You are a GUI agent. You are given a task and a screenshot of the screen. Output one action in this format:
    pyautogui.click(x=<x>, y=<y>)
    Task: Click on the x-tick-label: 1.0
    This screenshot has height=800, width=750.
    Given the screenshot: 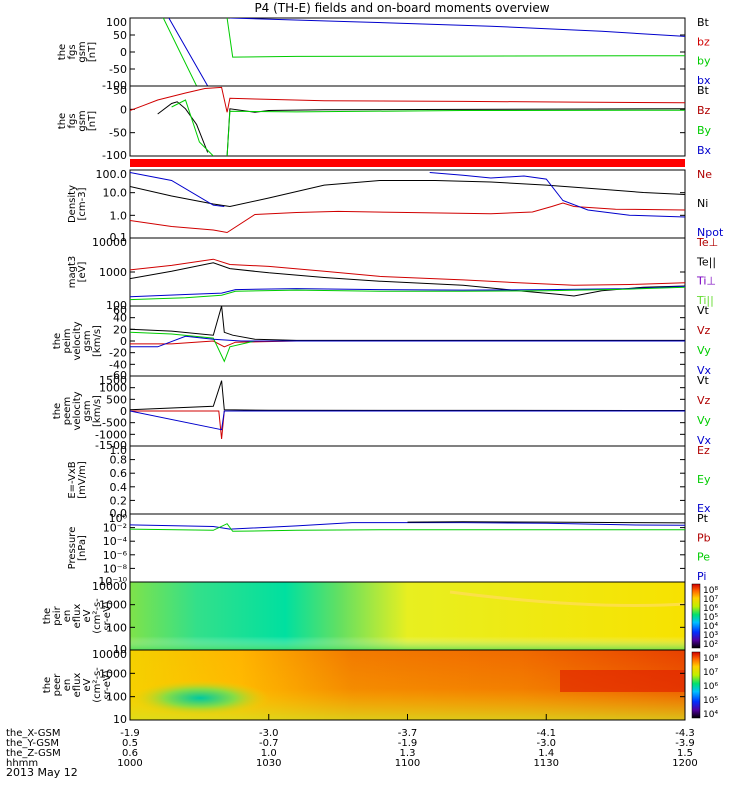 What is the action you would take?
    pyautogui.click(x=269, y=753)
    